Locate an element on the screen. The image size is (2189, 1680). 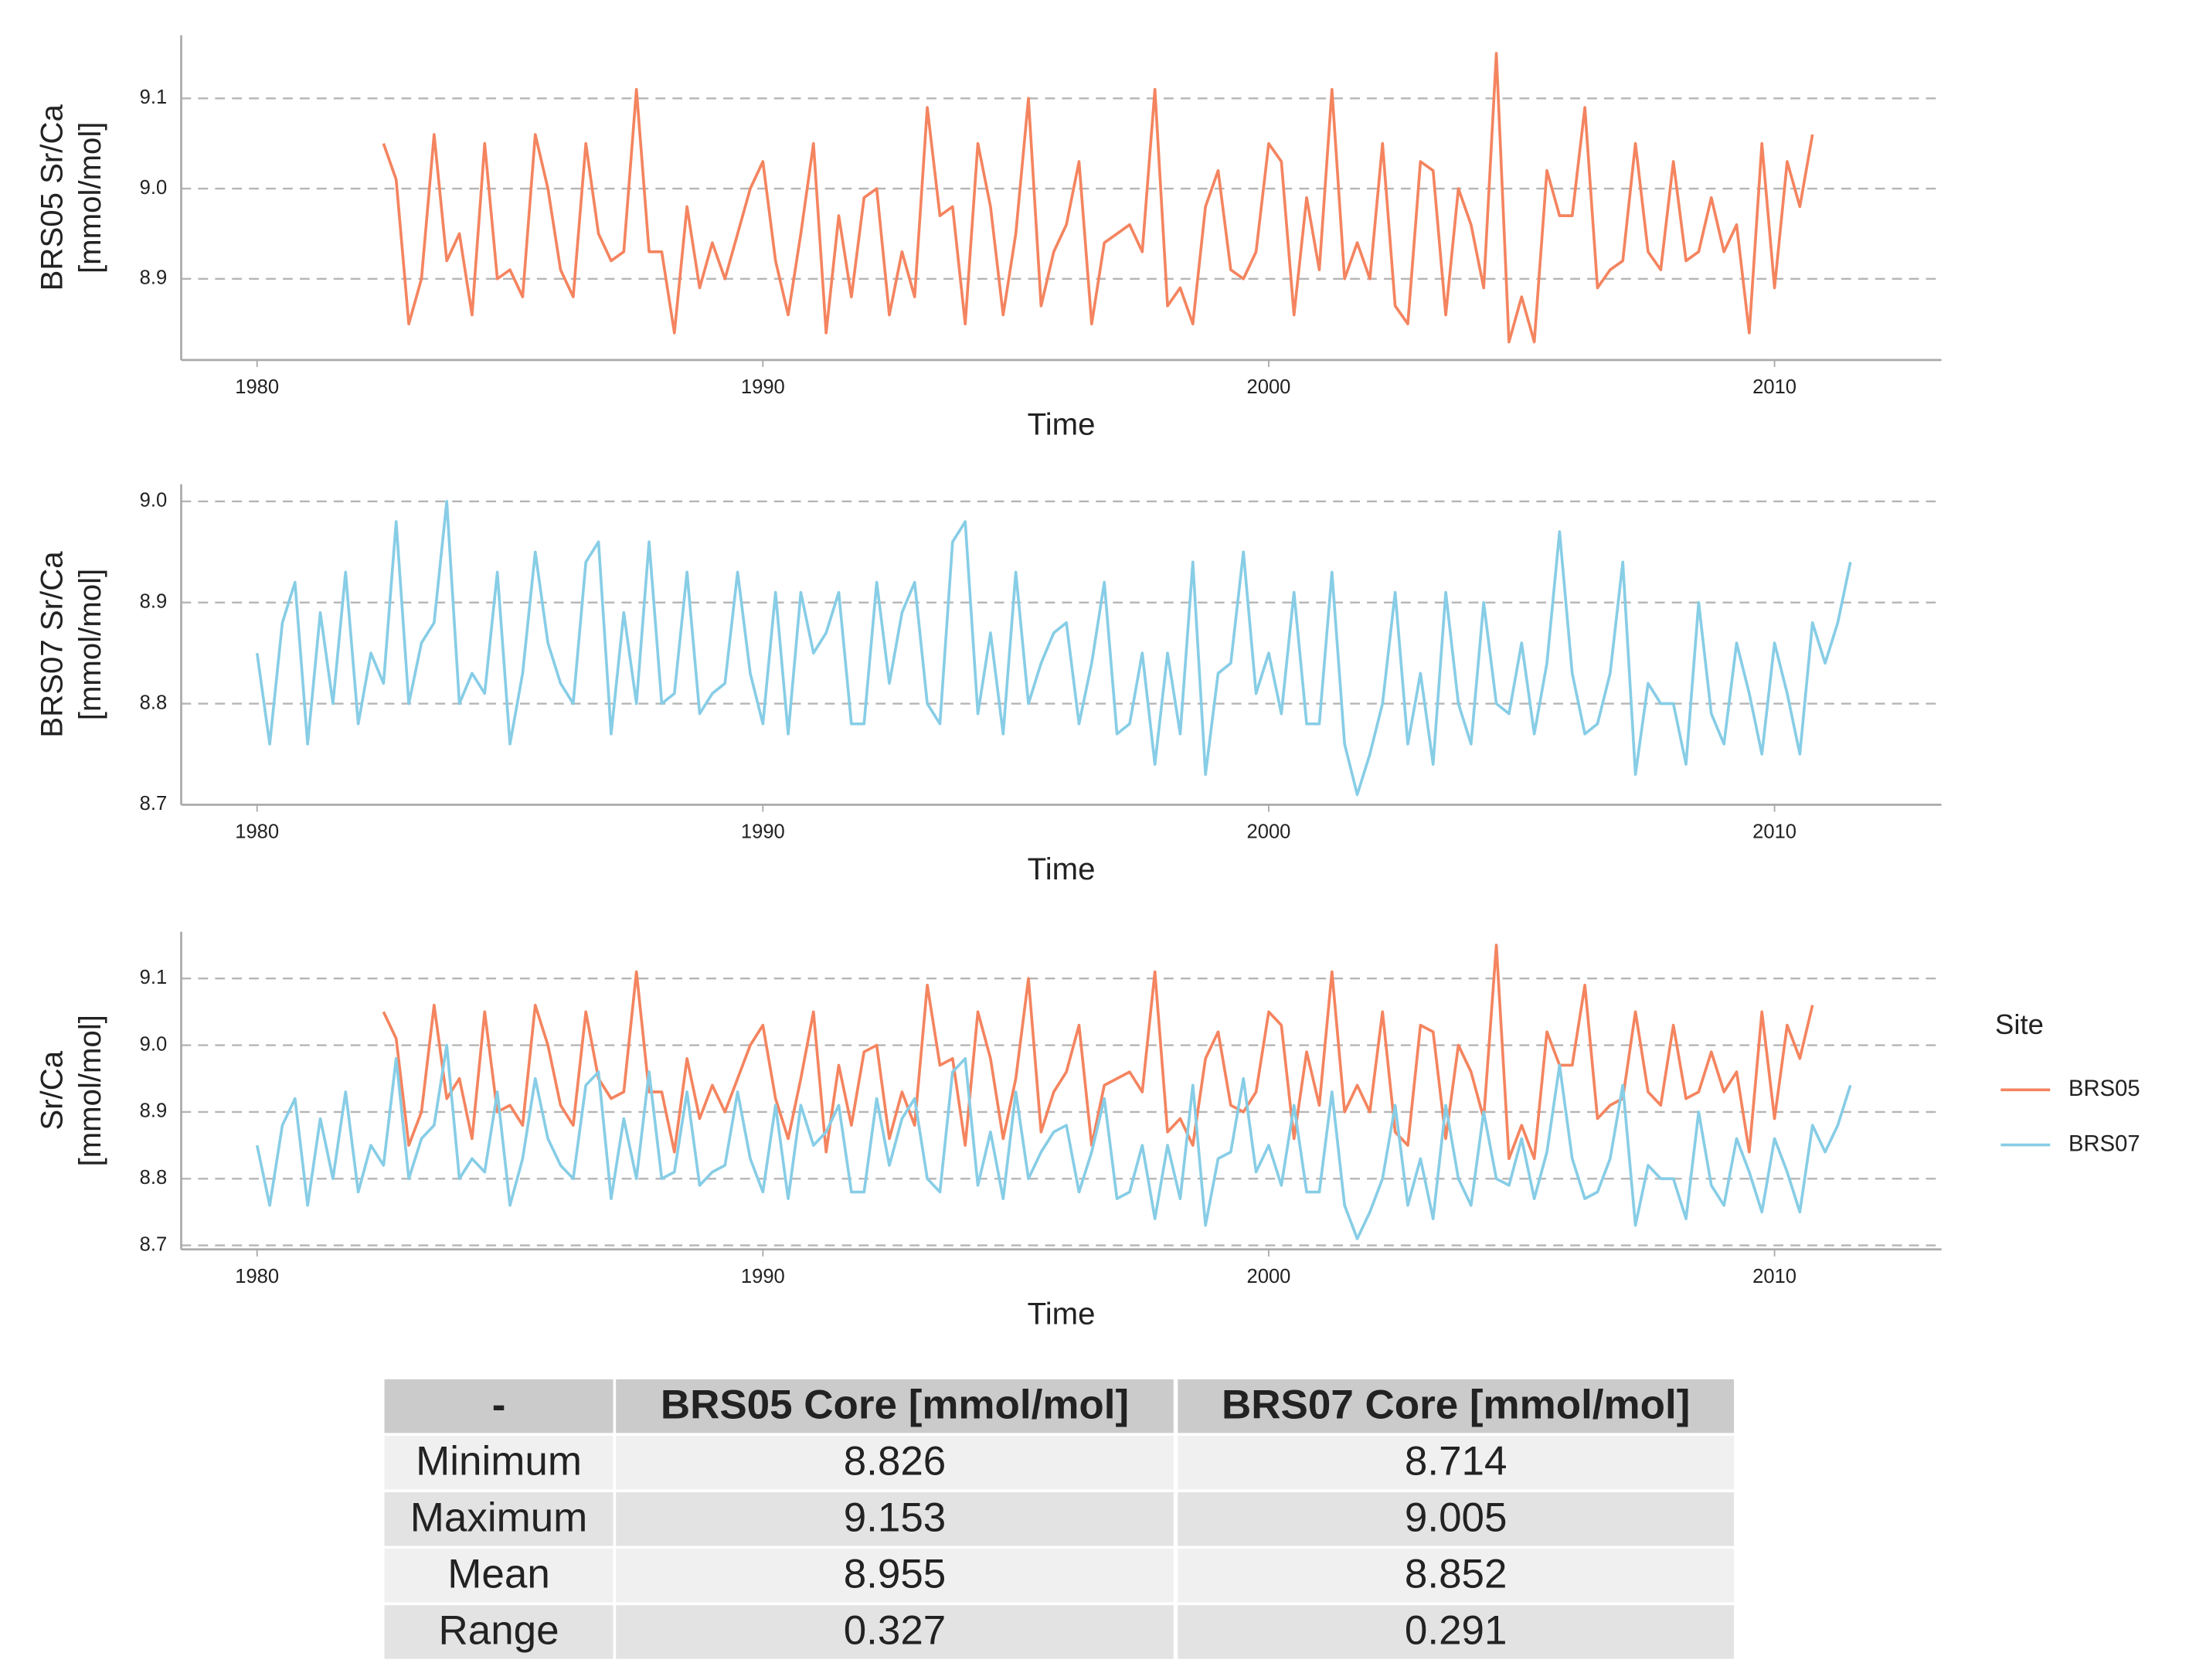
legend-title: Site is located at coordinates (2019, 1024).